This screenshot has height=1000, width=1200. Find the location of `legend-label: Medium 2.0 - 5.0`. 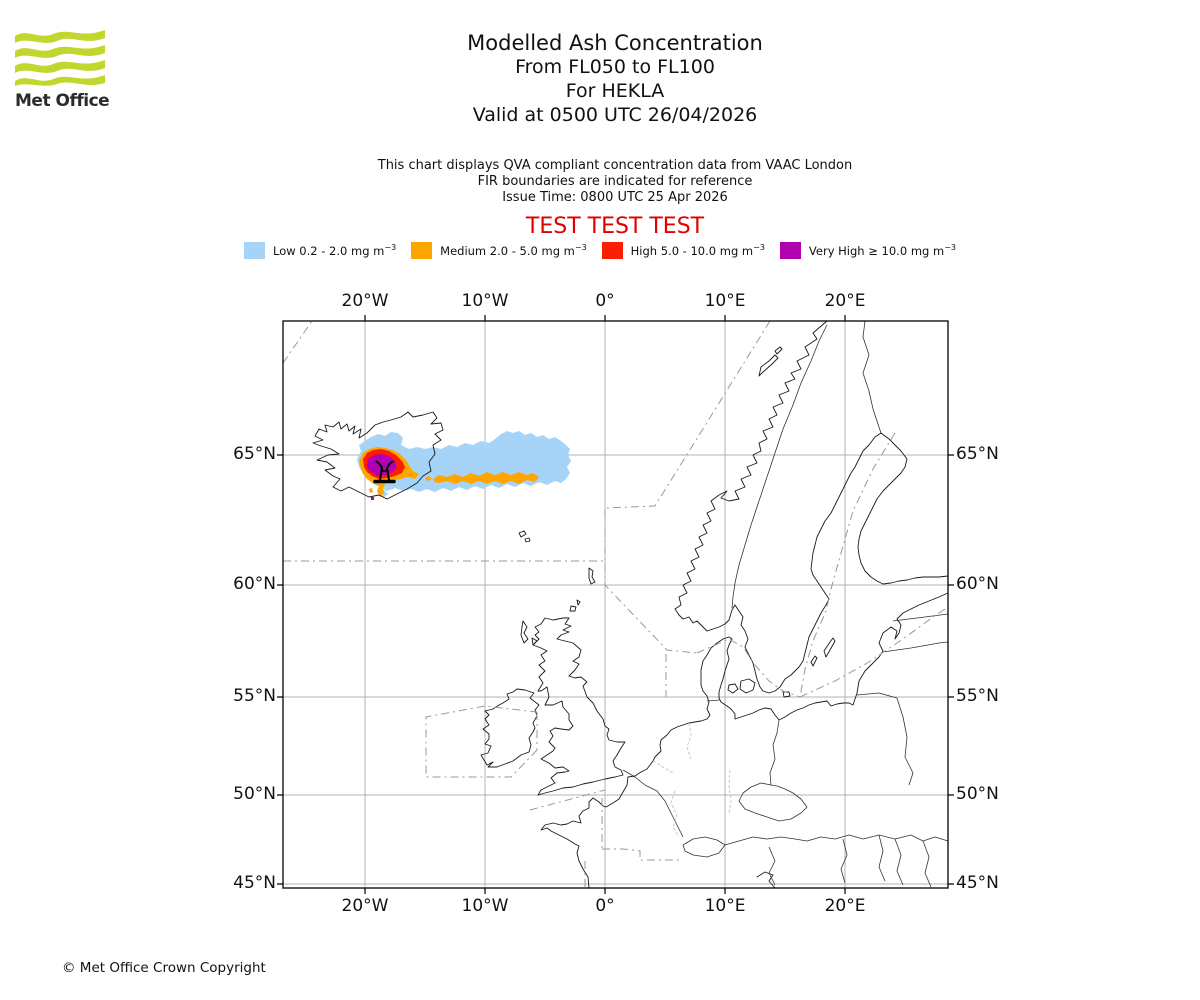

legend-label: Medium 2.0 - 5.0 is located at coordinates (489, 250).